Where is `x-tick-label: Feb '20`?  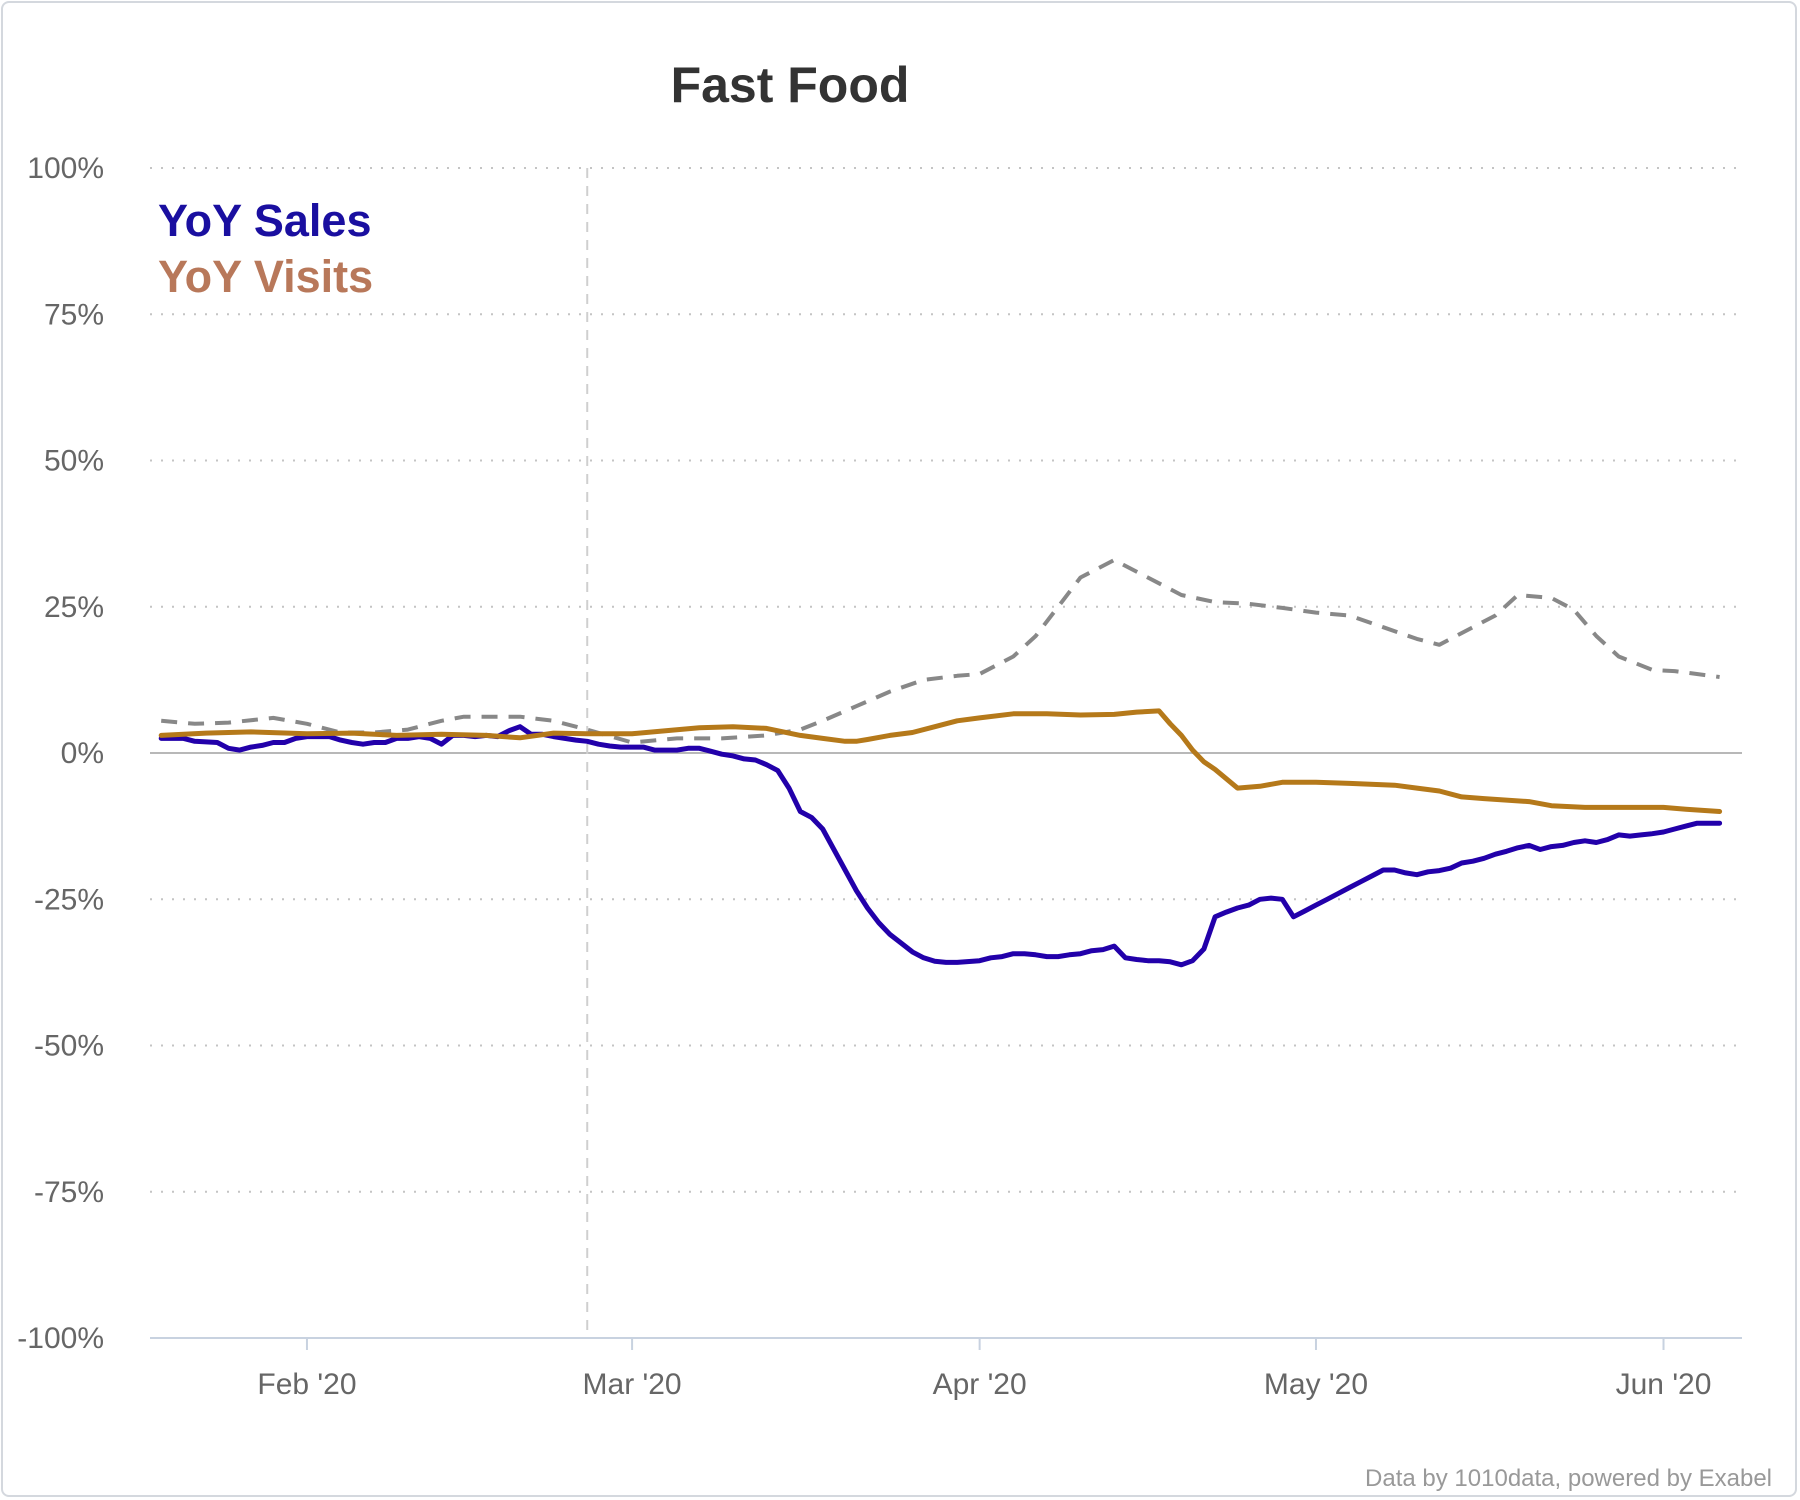 x-tick-label: Feb '20 is located at coordinates (306, 1384).